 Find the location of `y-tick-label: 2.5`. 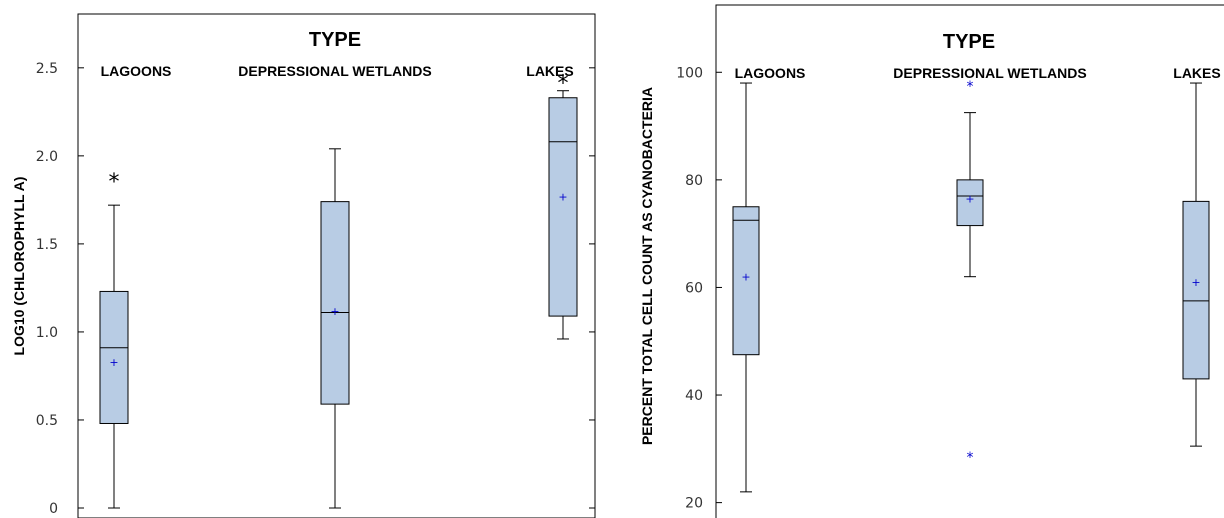

y-tick-label: 2.5 is located at coordinates (47, 69).